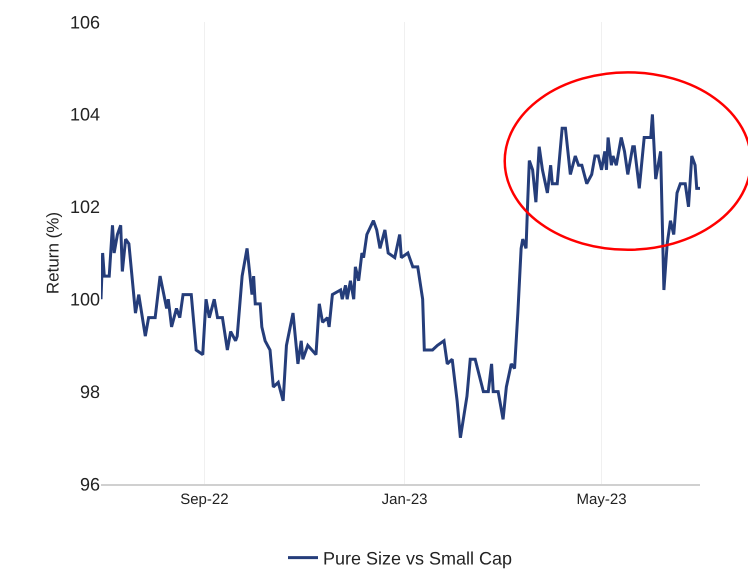 Image resolution: width=748 pixels, height=588 pixels. I want to click on y-tick-label: 106, so click(85, 22).